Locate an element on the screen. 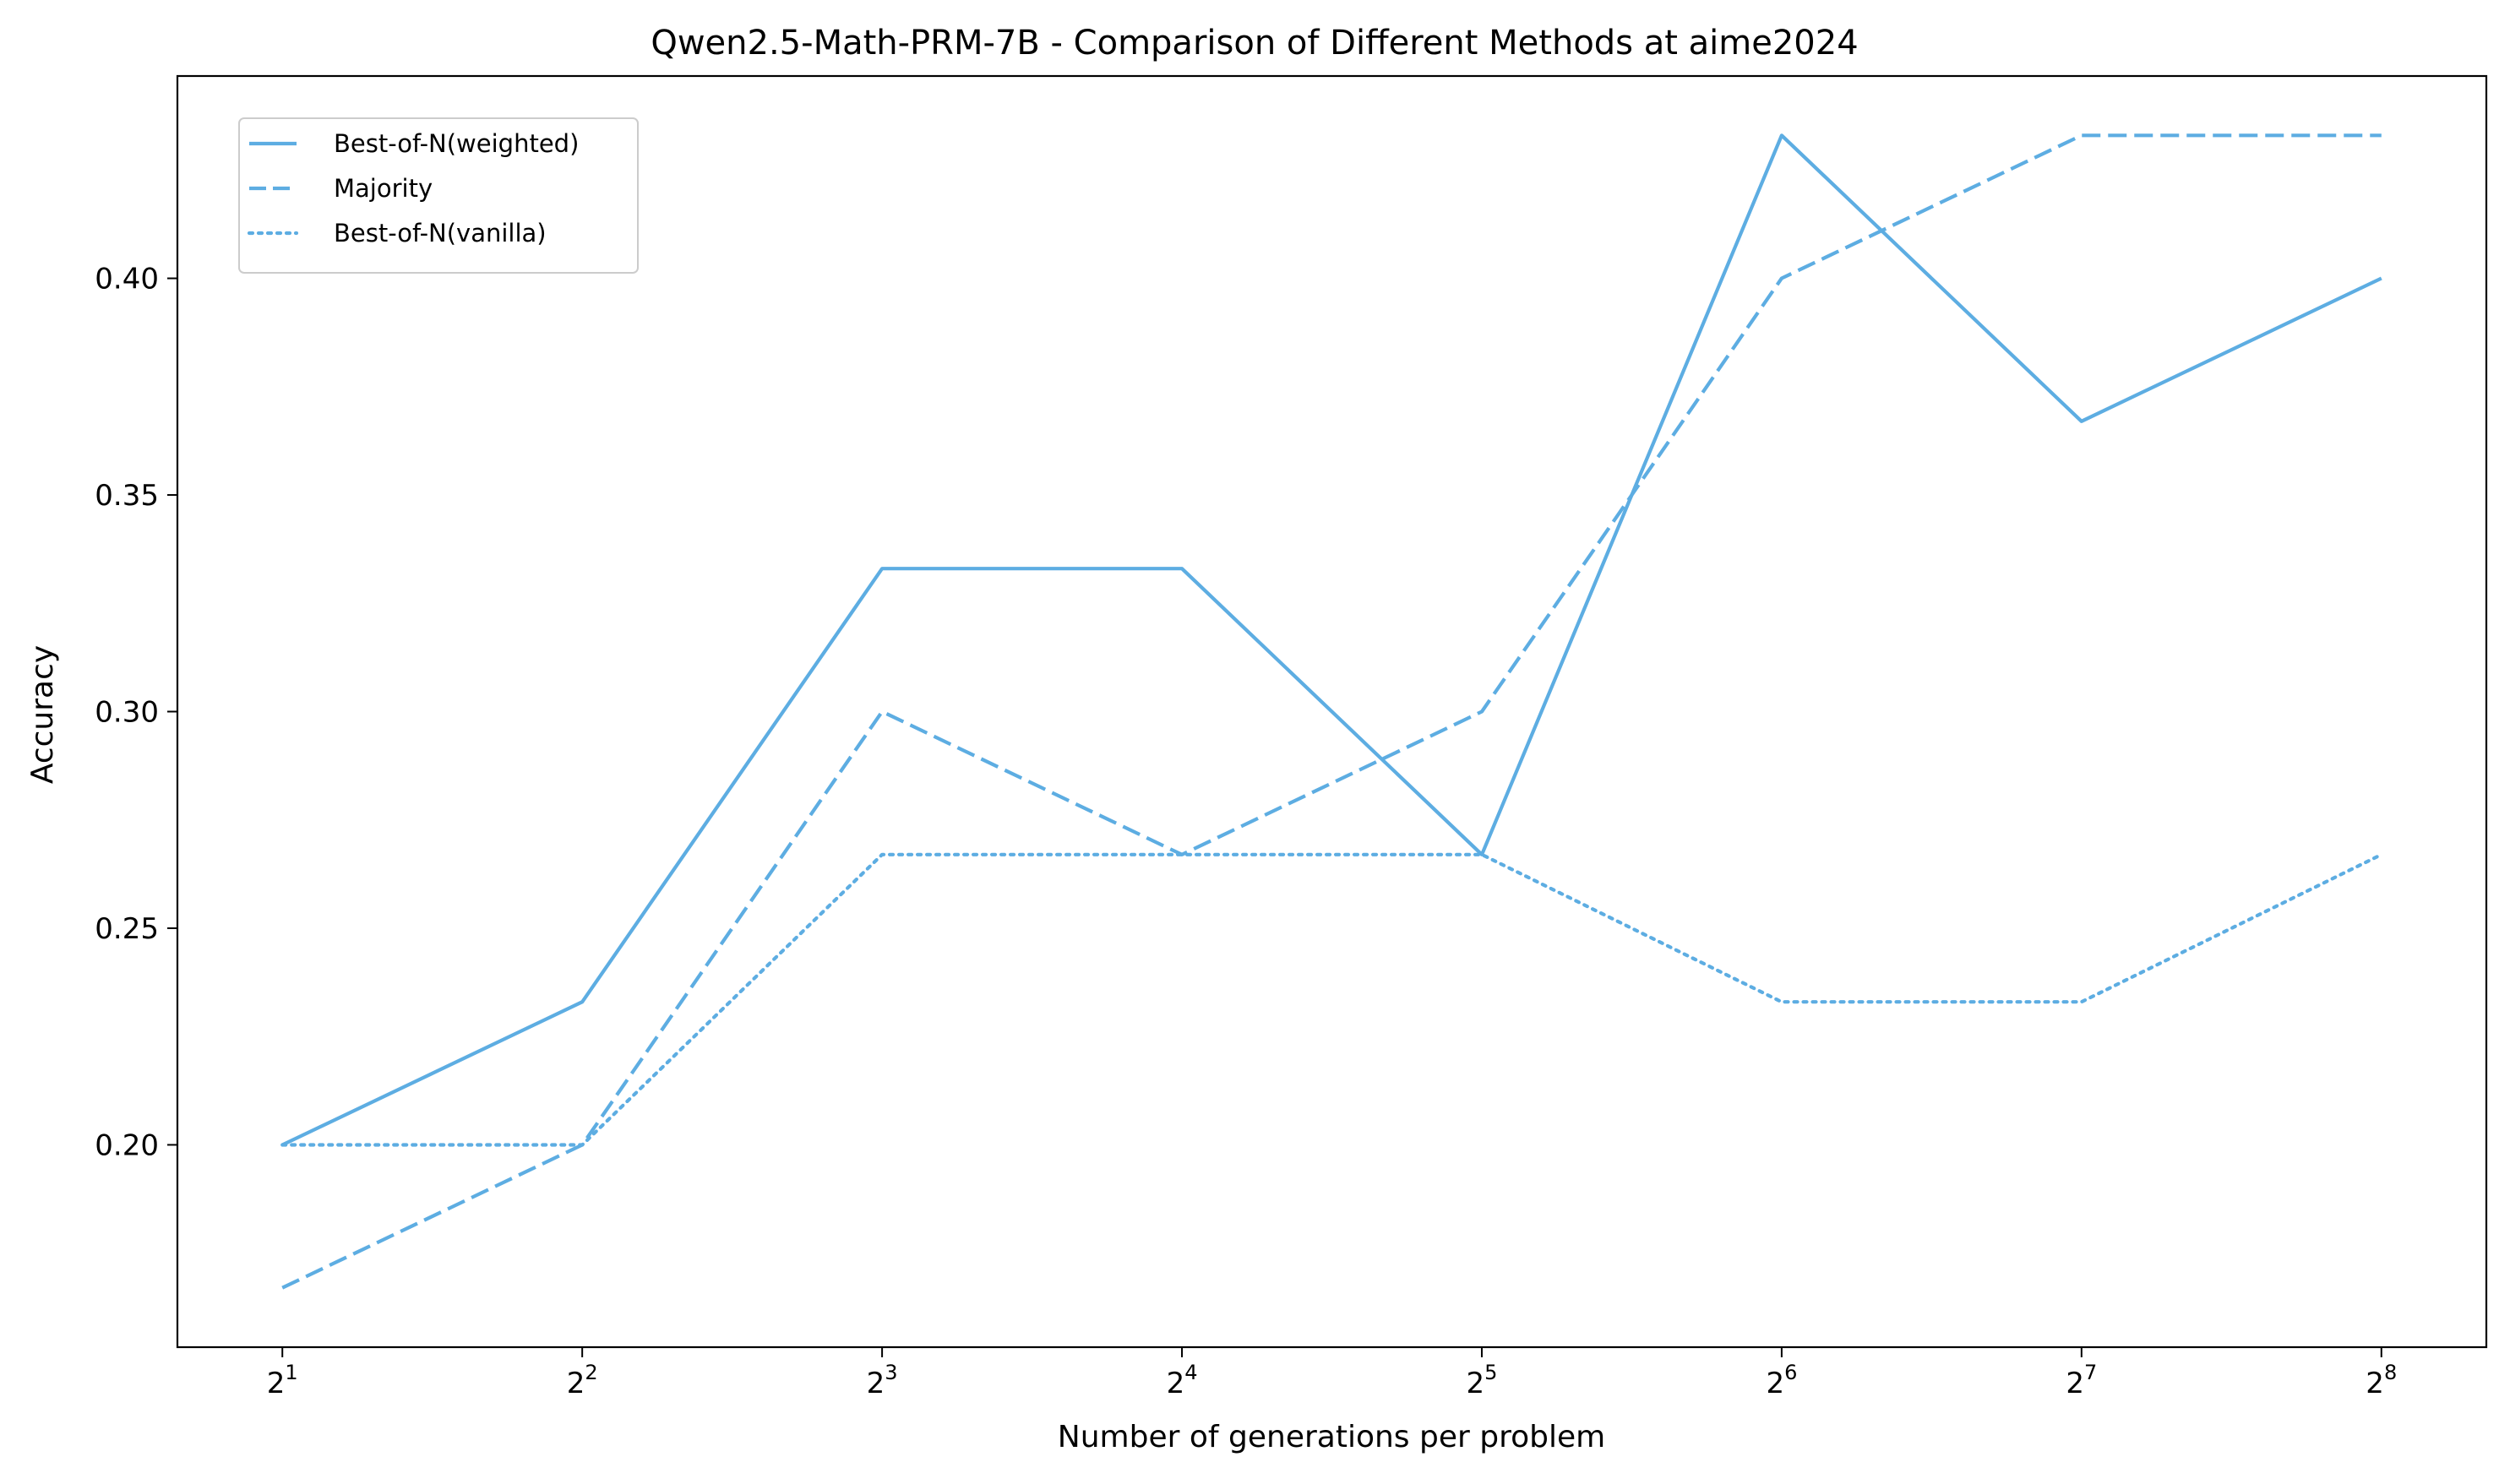 The height and width of the screenshot is (1484, 2510). y-tick-label: 0.25 is located at coordinates (127, 929).